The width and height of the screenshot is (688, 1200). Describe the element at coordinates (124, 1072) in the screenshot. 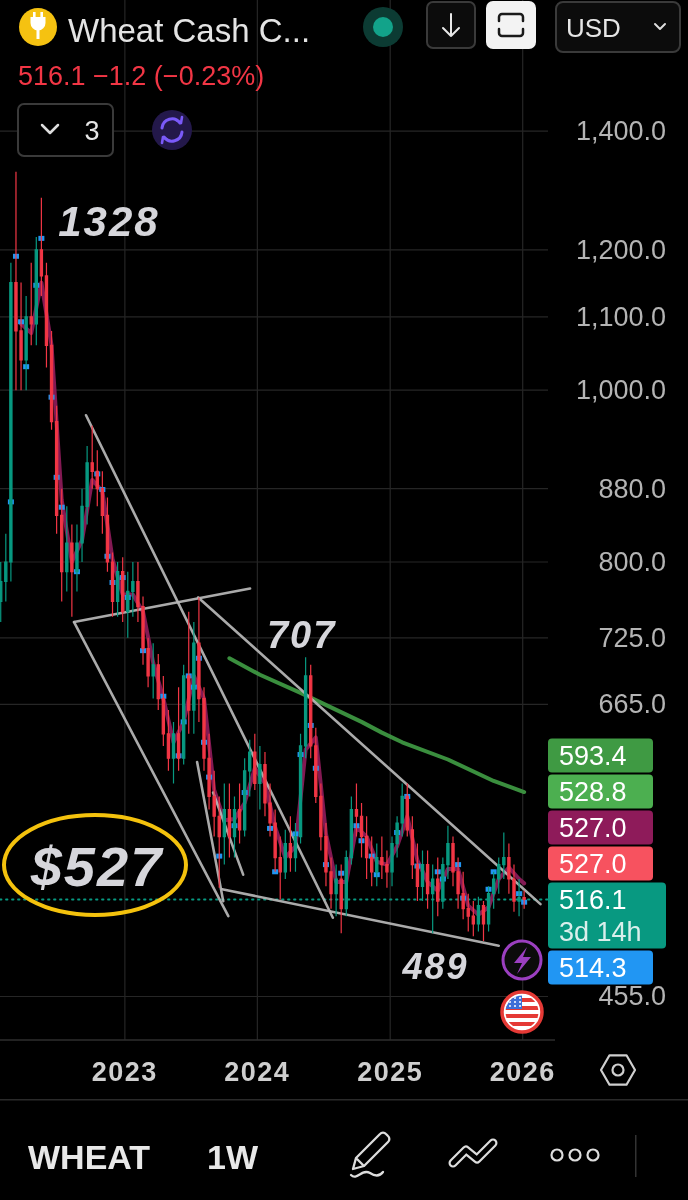

I see `x-tick-label: 2023` at that location.